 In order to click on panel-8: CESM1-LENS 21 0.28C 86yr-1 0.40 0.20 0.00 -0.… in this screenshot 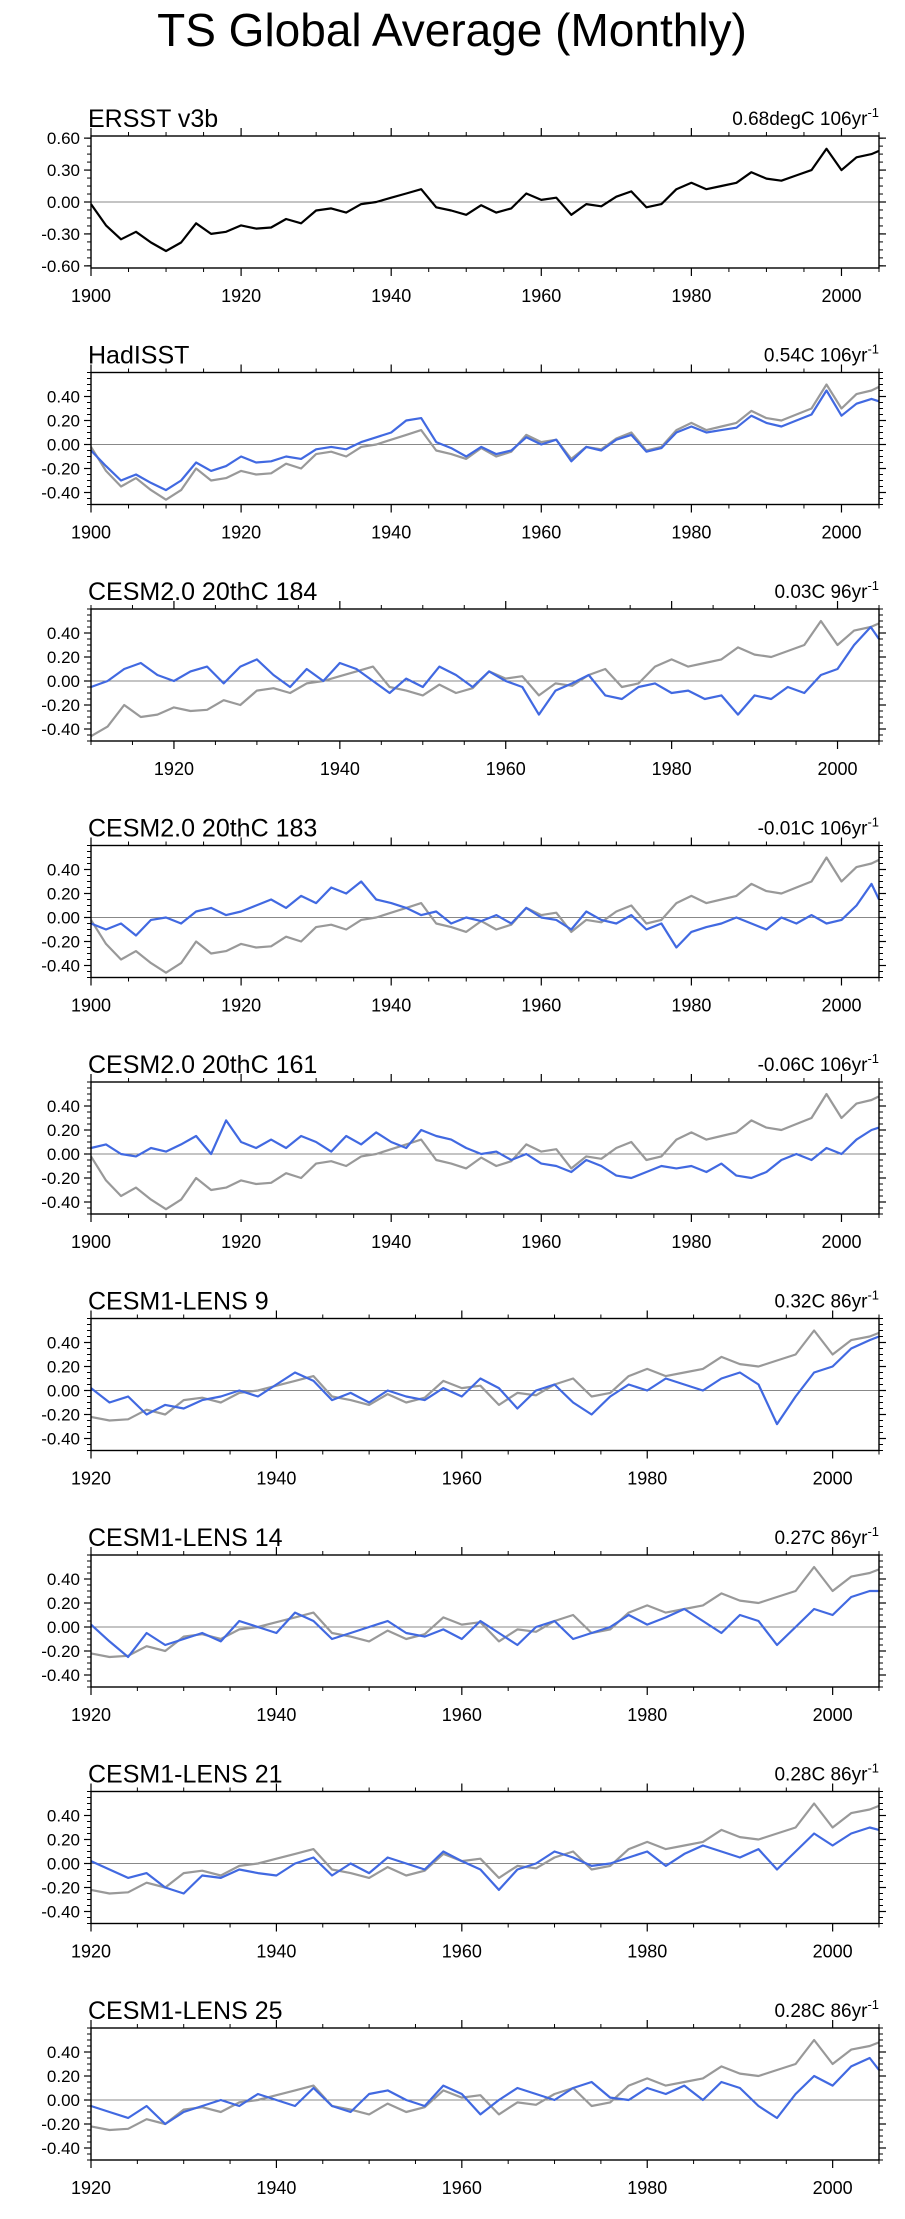, I will do `click(463, 1861)`.